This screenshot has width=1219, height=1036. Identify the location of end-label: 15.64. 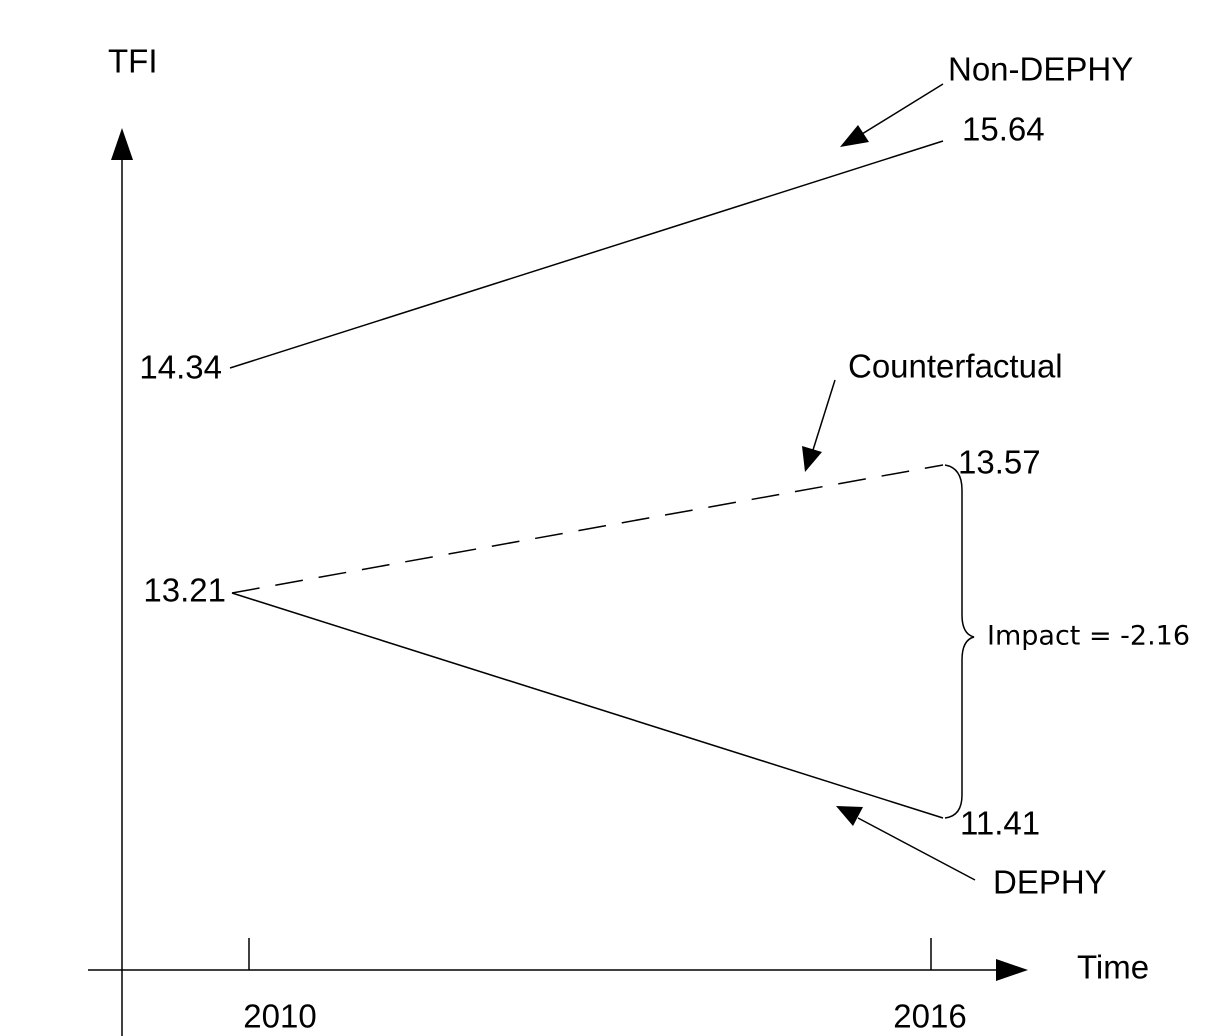
(1003, 129).